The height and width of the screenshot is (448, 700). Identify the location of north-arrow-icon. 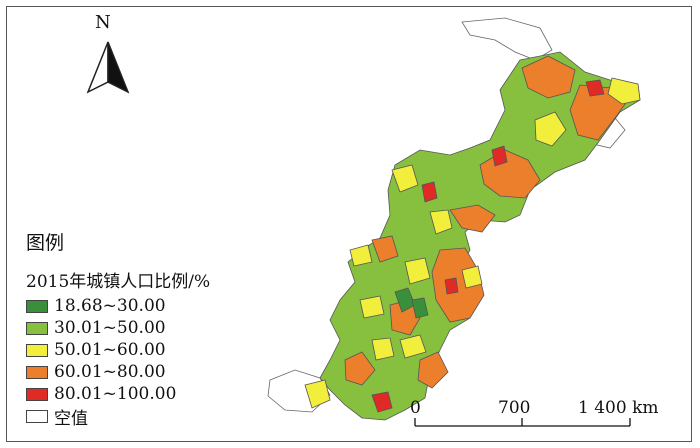
(108, 67).